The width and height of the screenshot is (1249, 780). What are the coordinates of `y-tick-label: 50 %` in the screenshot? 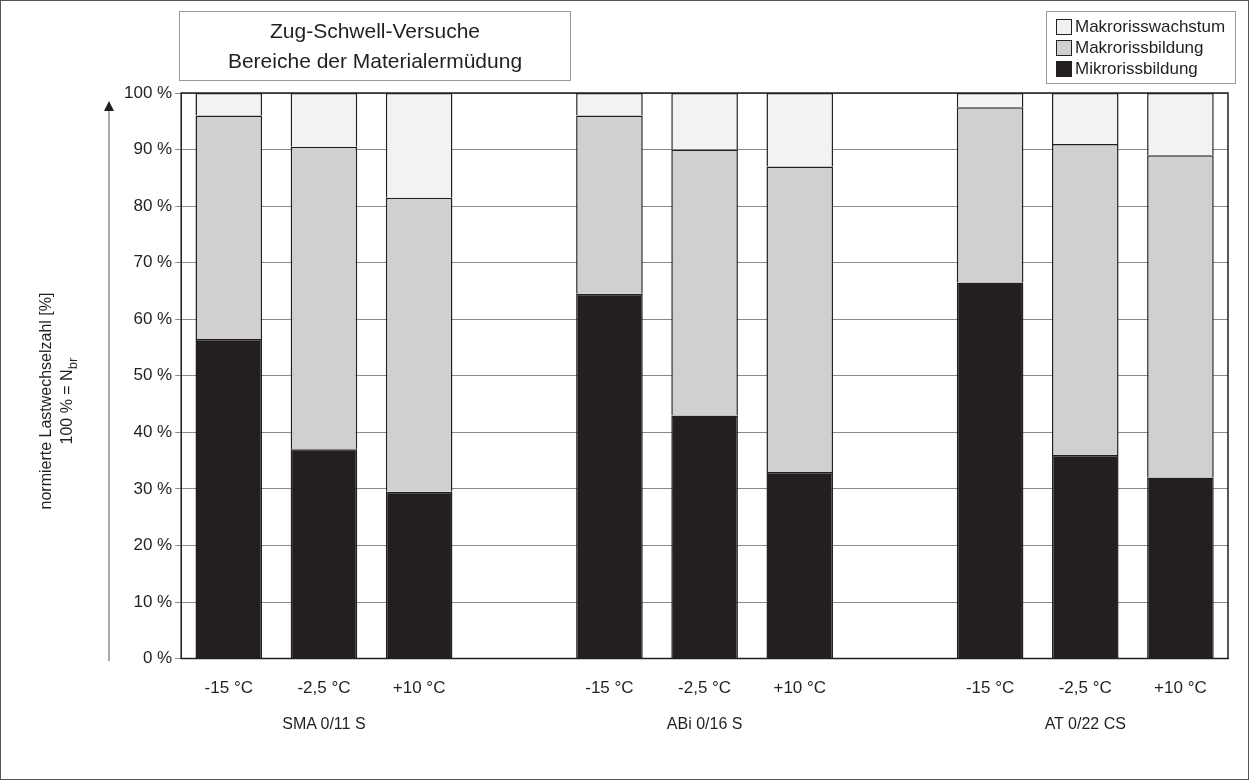 It's located at (153, 375).